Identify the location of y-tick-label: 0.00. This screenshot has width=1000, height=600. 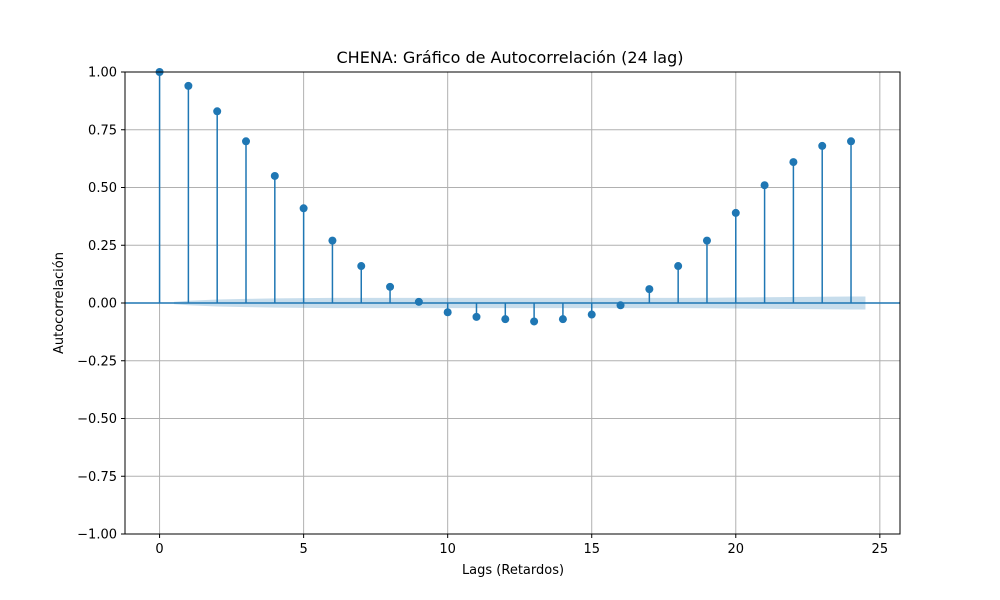
(102, 304).